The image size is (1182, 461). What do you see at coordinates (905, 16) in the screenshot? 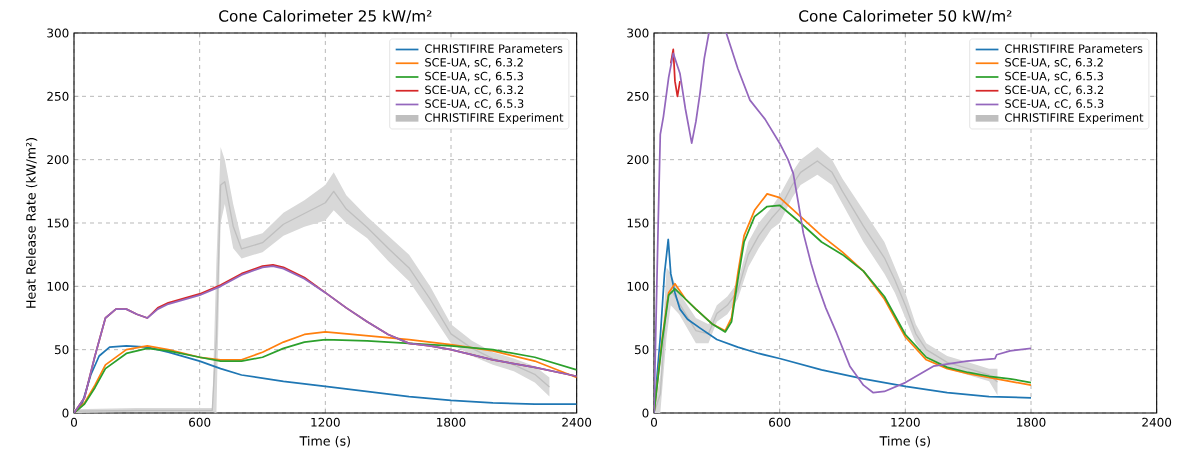
I see `chart-title: Cone Calorimeter 50 kW/m²` at bounding box center [905, 16].